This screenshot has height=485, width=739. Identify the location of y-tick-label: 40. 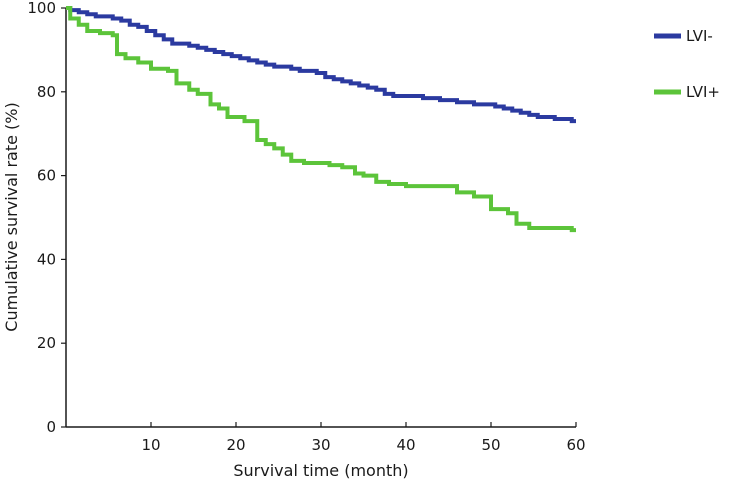
(46, 259).